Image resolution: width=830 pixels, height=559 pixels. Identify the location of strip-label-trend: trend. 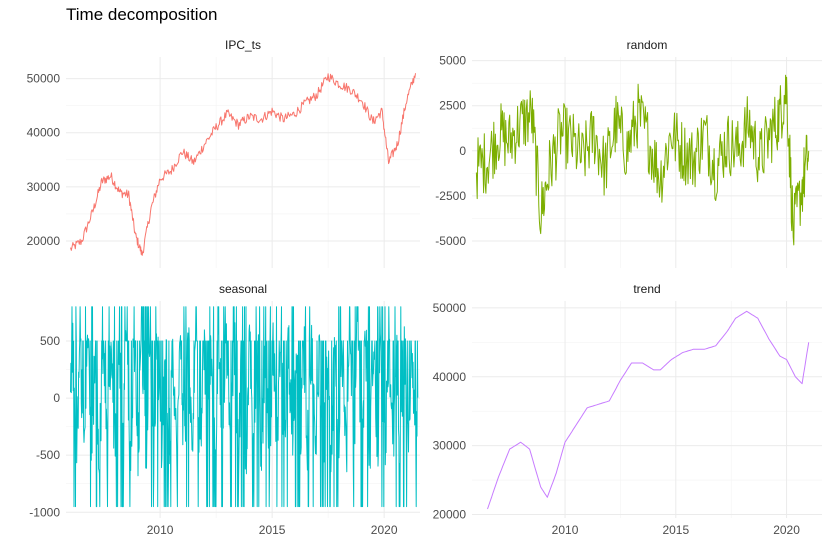
(646, 289).